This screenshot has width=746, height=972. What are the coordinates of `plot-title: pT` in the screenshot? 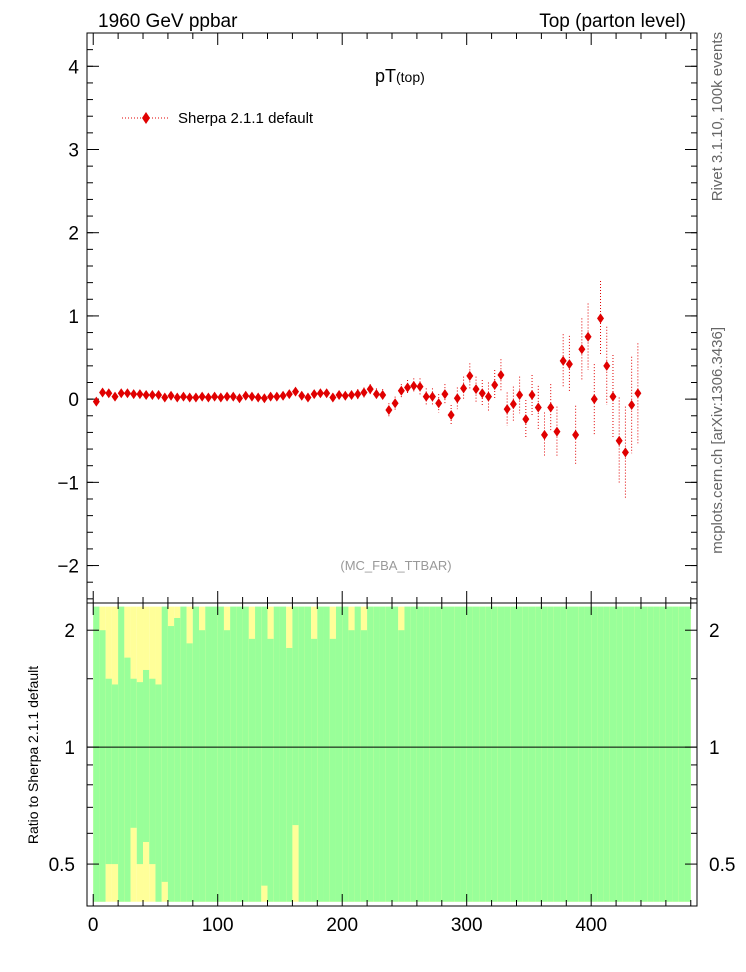 It's located at (385, 76).